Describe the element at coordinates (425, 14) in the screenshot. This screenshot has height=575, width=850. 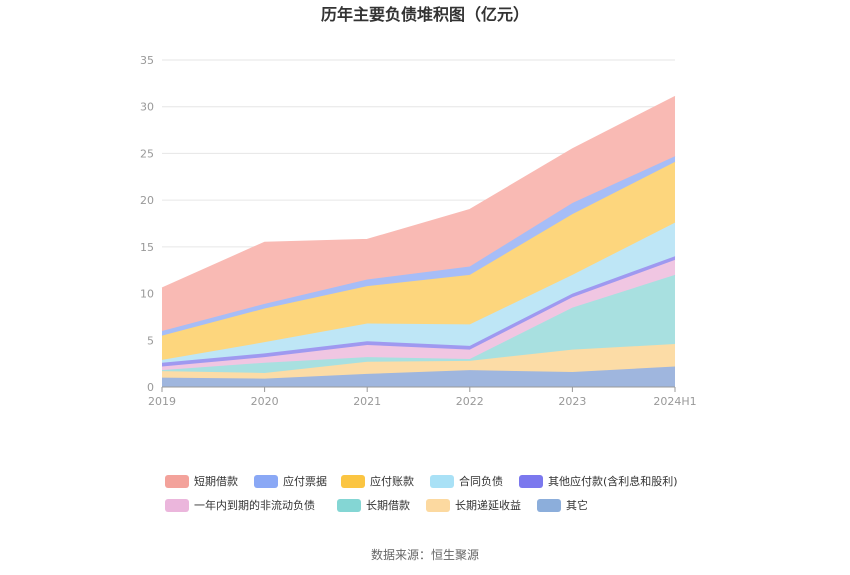
I see `chart-title: 历年主要负债堆积图（亿元）` at that location.